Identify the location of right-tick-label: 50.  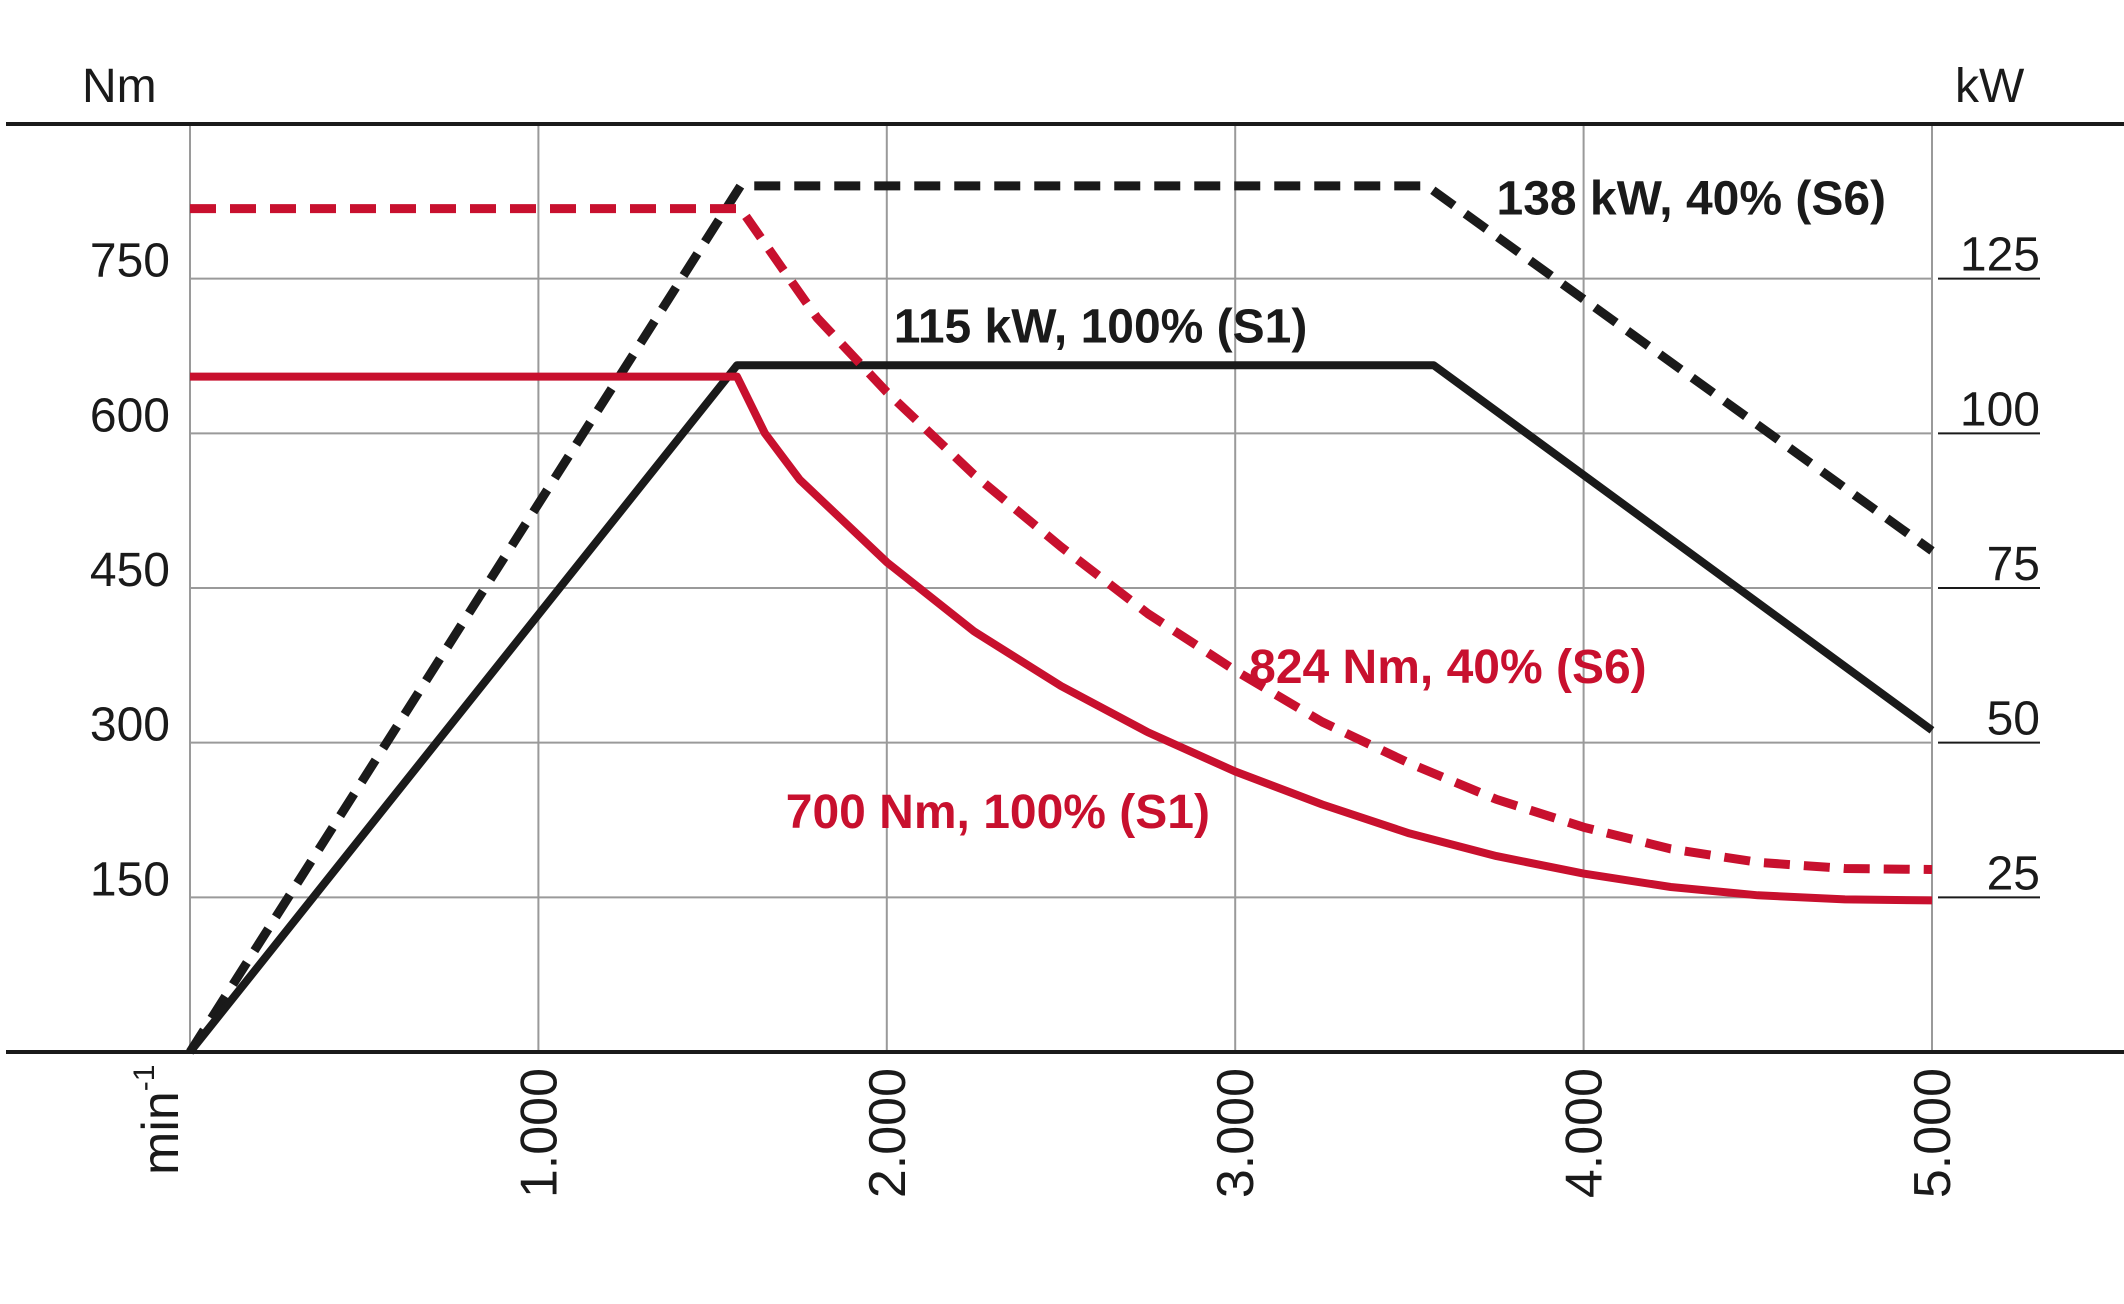
(2013, 719).